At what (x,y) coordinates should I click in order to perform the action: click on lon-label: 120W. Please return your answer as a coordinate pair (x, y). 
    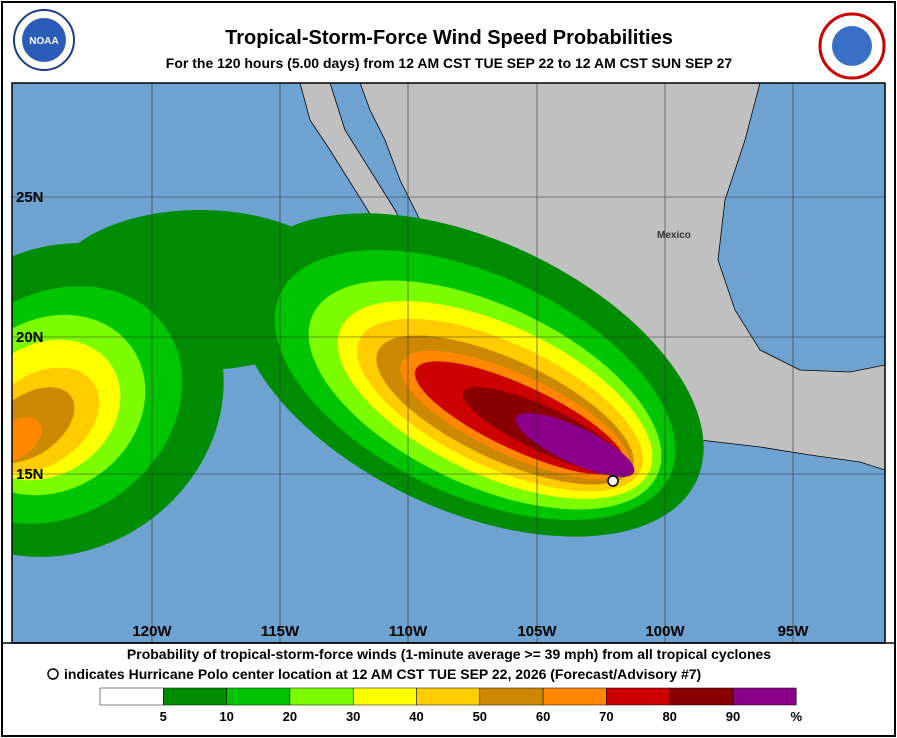
    Looking at the image, I should click on (152, 631).